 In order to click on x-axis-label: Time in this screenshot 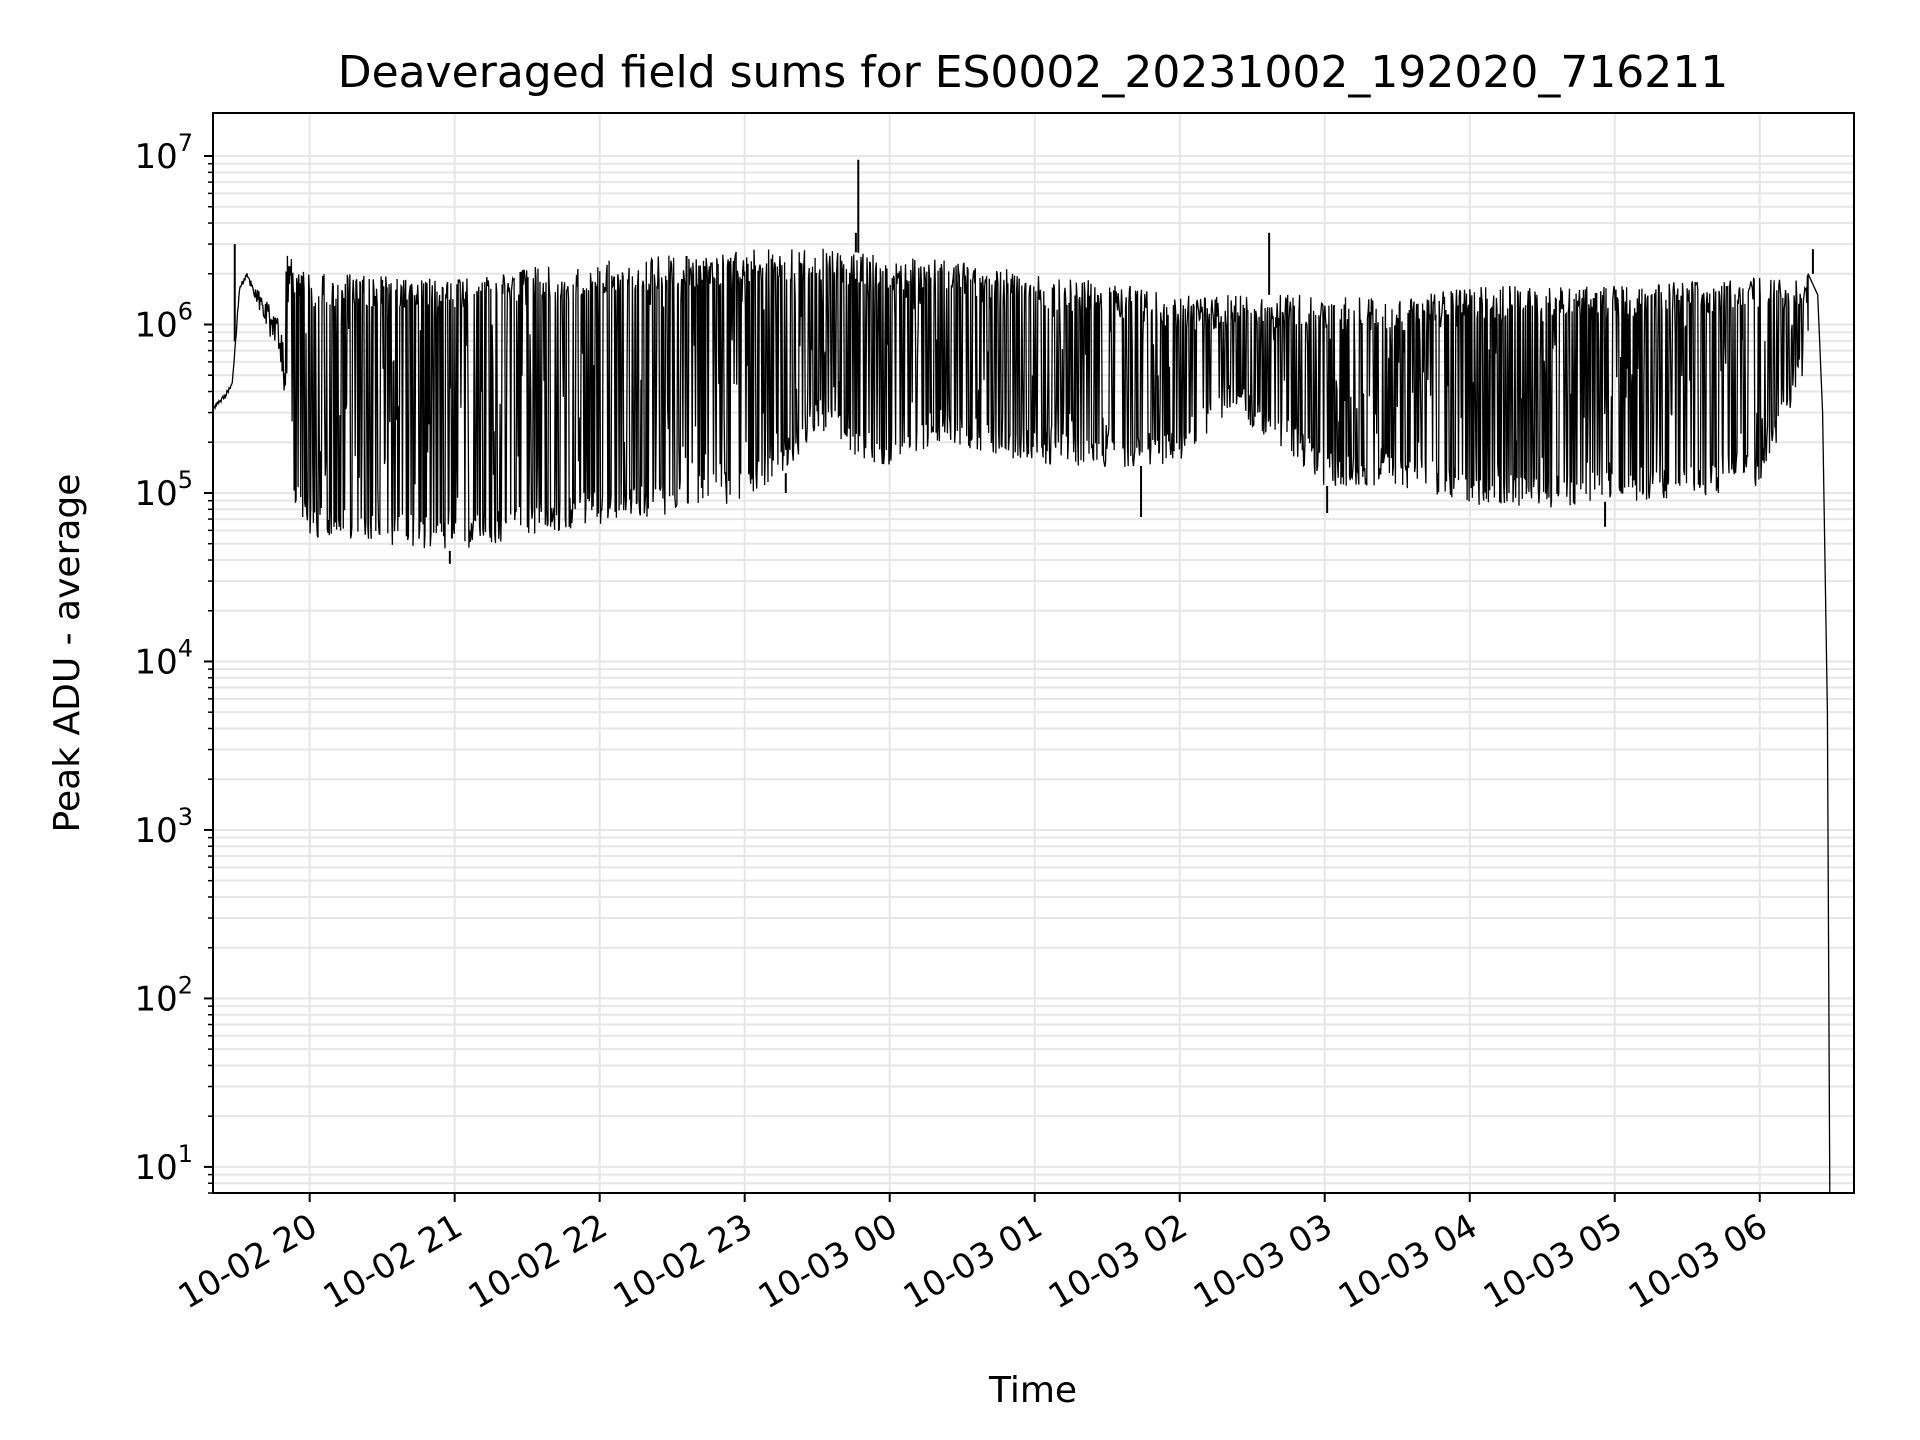, I will do `click(1032, 1390)`.